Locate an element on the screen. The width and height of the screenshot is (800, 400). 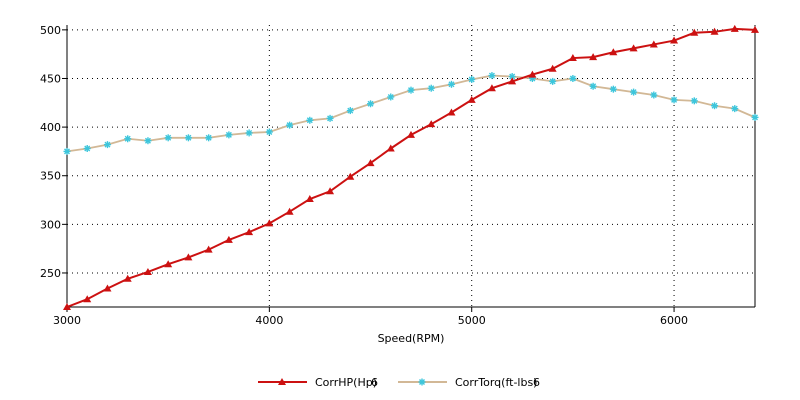
y-tick-label-500: 500 is located at coordinates (50, 30).